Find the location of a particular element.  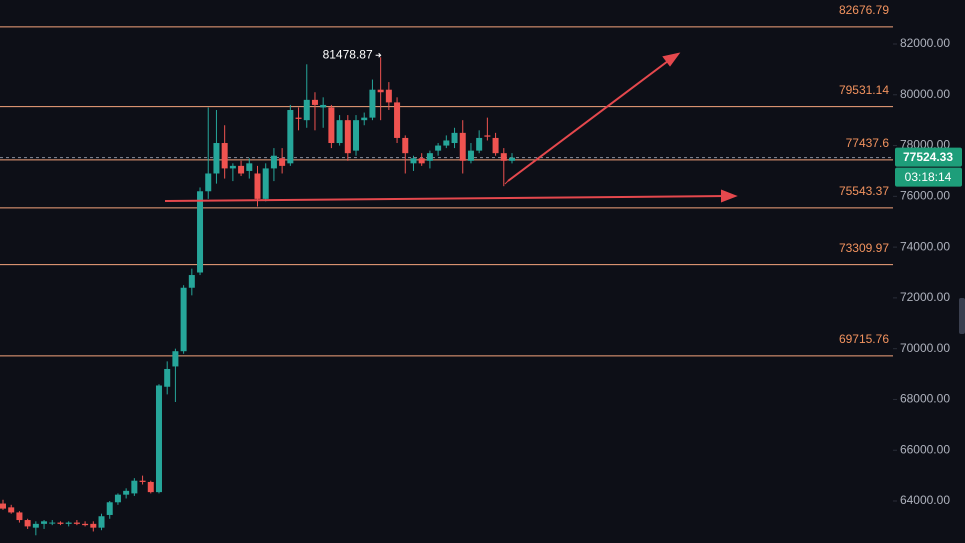

arrow-right is located at coordinates (446, 198).